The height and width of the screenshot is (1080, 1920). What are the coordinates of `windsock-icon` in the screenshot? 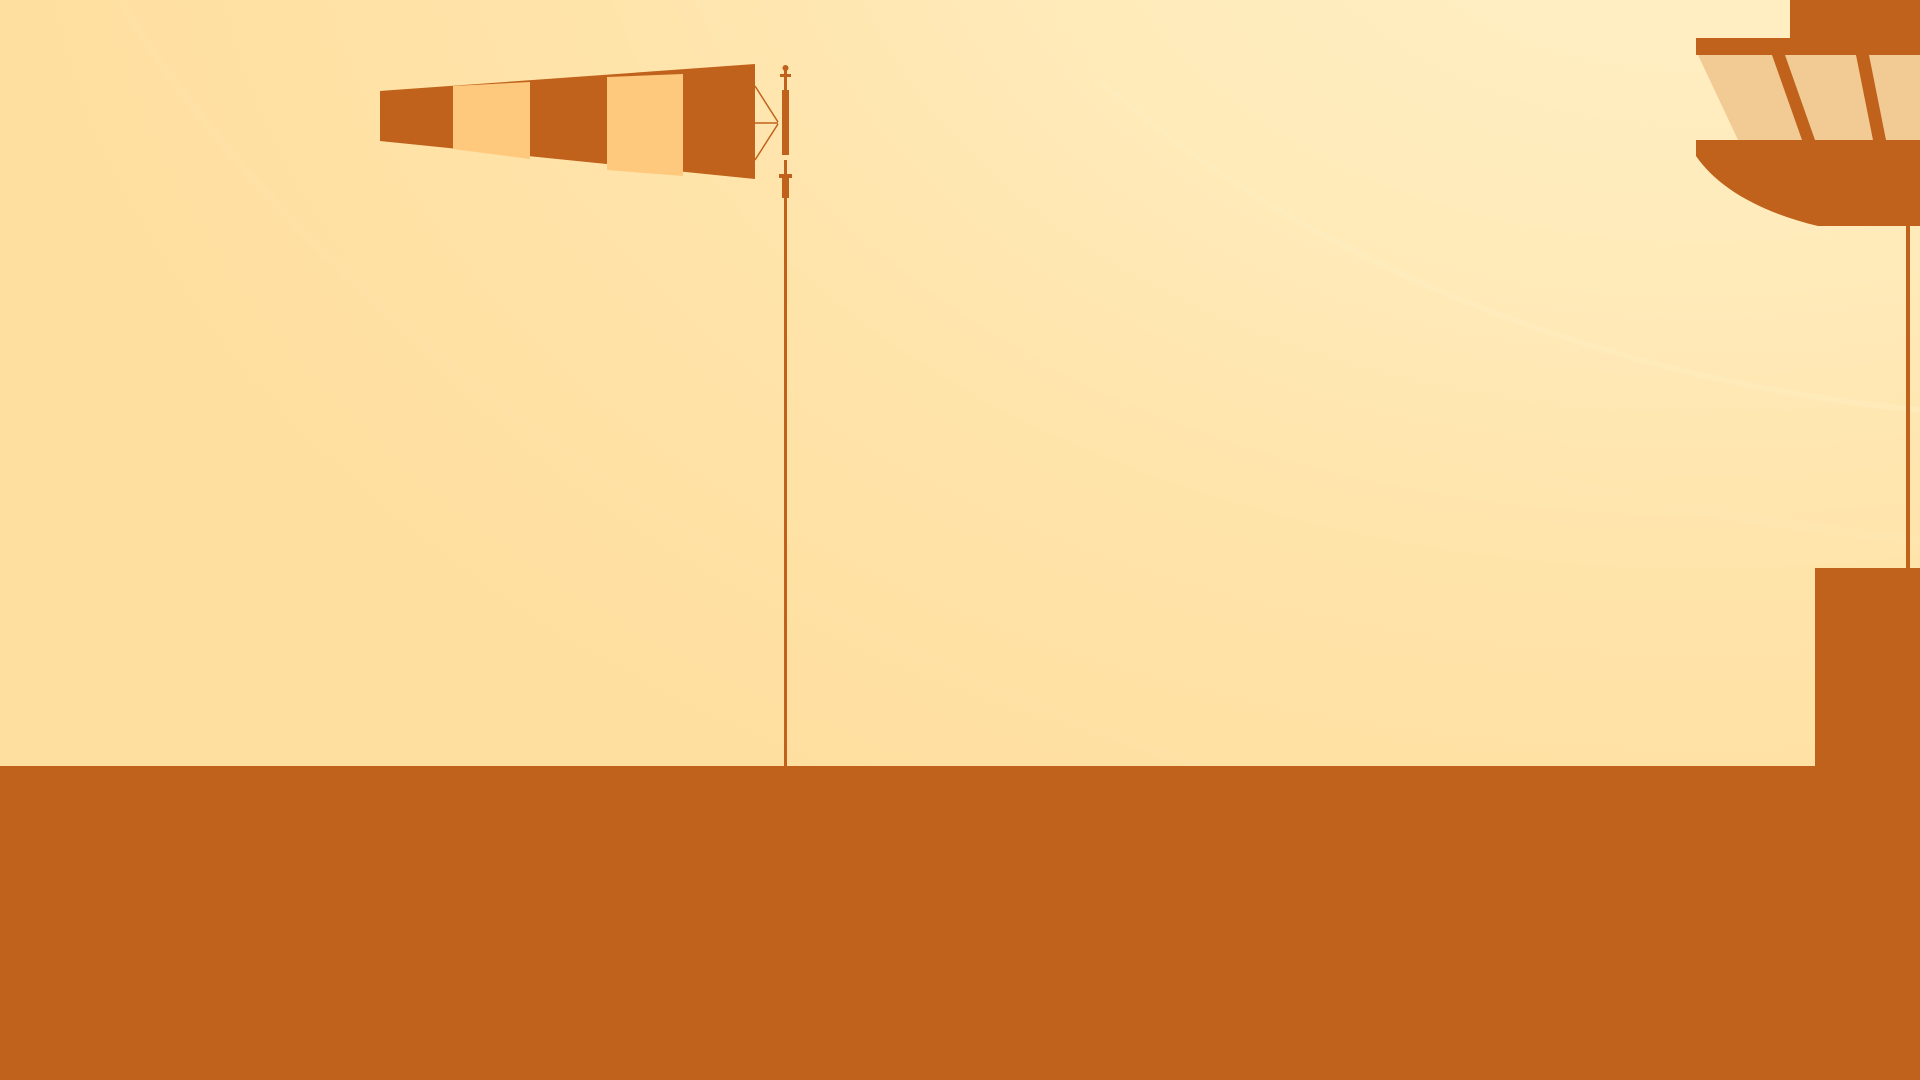 It's located at (567, 121).